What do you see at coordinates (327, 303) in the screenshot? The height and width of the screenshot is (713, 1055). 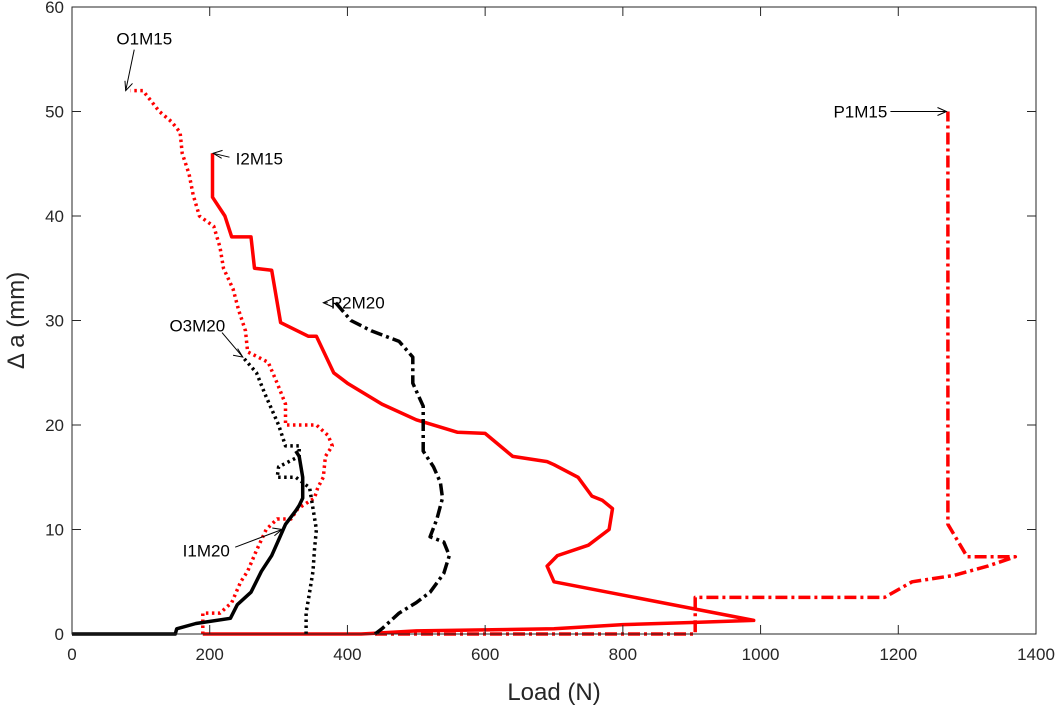 I see `annotation-arrowhead-p2m20` at bounding box center [327, 303].